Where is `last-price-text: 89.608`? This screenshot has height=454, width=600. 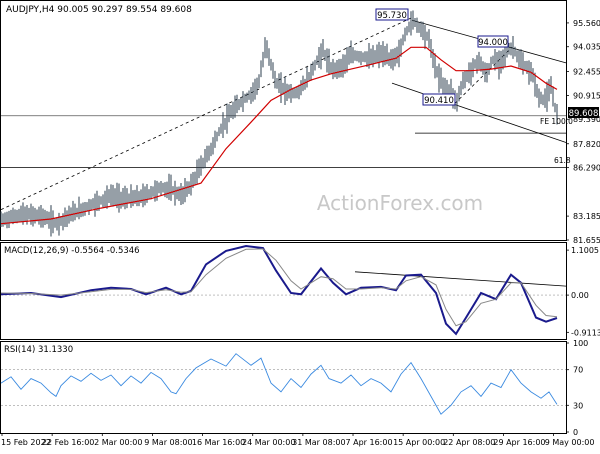 last-price-text: 89.608 is located at coordinates (584, 114).